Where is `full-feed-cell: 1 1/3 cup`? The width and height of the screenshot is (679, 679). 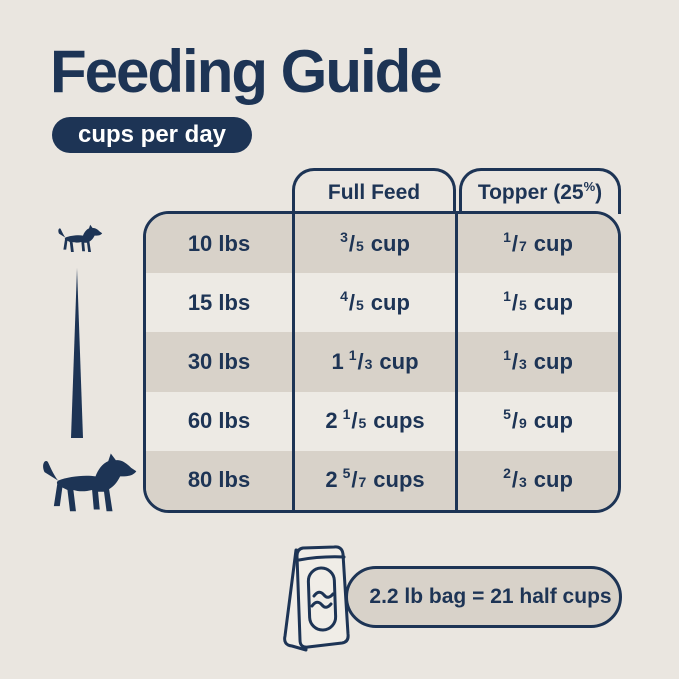 full-feed-cell: 1 1/3 cup is located at coordinates (376, 362).